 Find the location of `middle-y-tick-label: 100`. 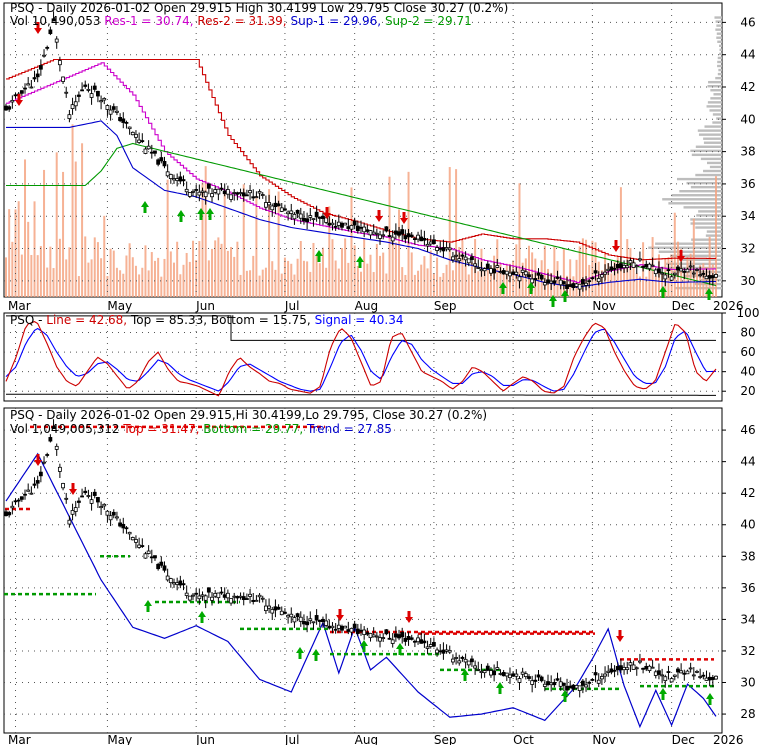

middle-y-tick-label: 100 is located at coordinates (748, 313).